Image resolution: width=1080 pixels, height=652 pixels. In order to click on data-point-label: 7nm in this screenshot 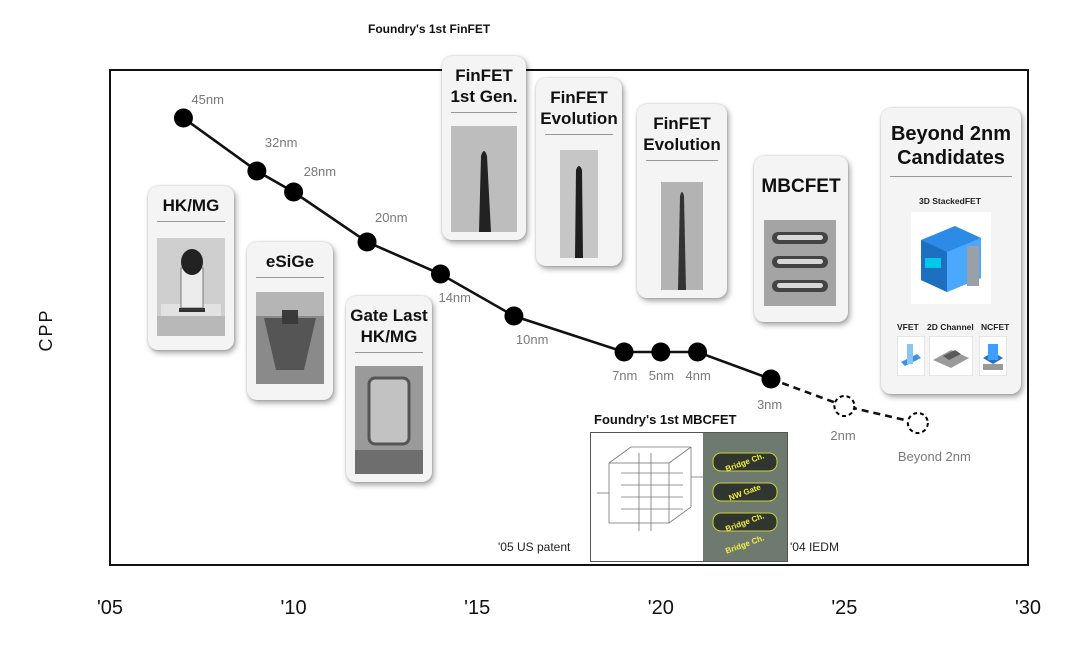, I will do `click(624, 375)`.